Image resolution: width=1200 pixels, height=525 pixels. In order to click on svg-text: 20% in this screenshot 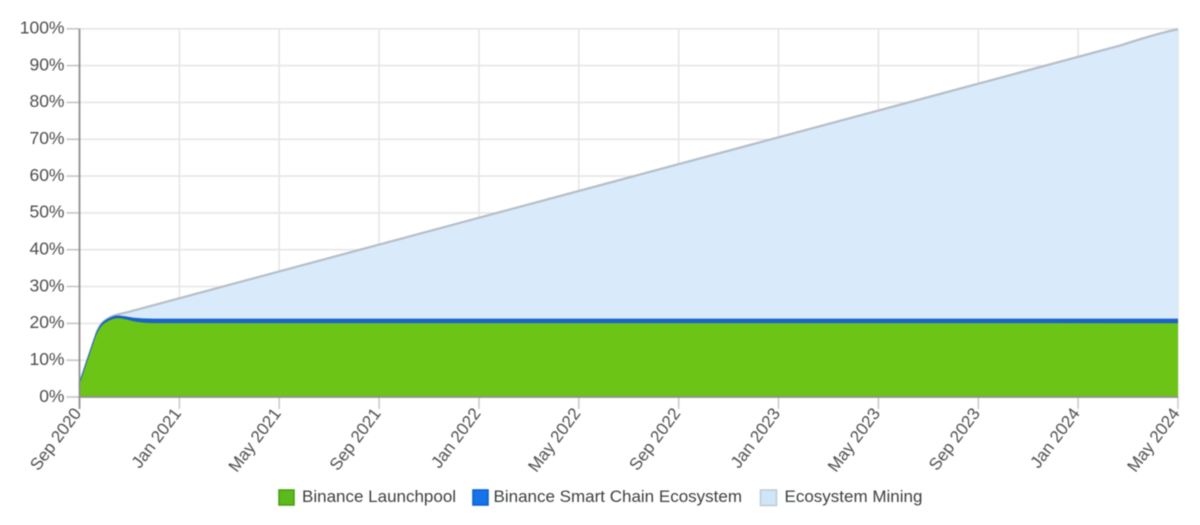, I will do `click(46, 322)`.